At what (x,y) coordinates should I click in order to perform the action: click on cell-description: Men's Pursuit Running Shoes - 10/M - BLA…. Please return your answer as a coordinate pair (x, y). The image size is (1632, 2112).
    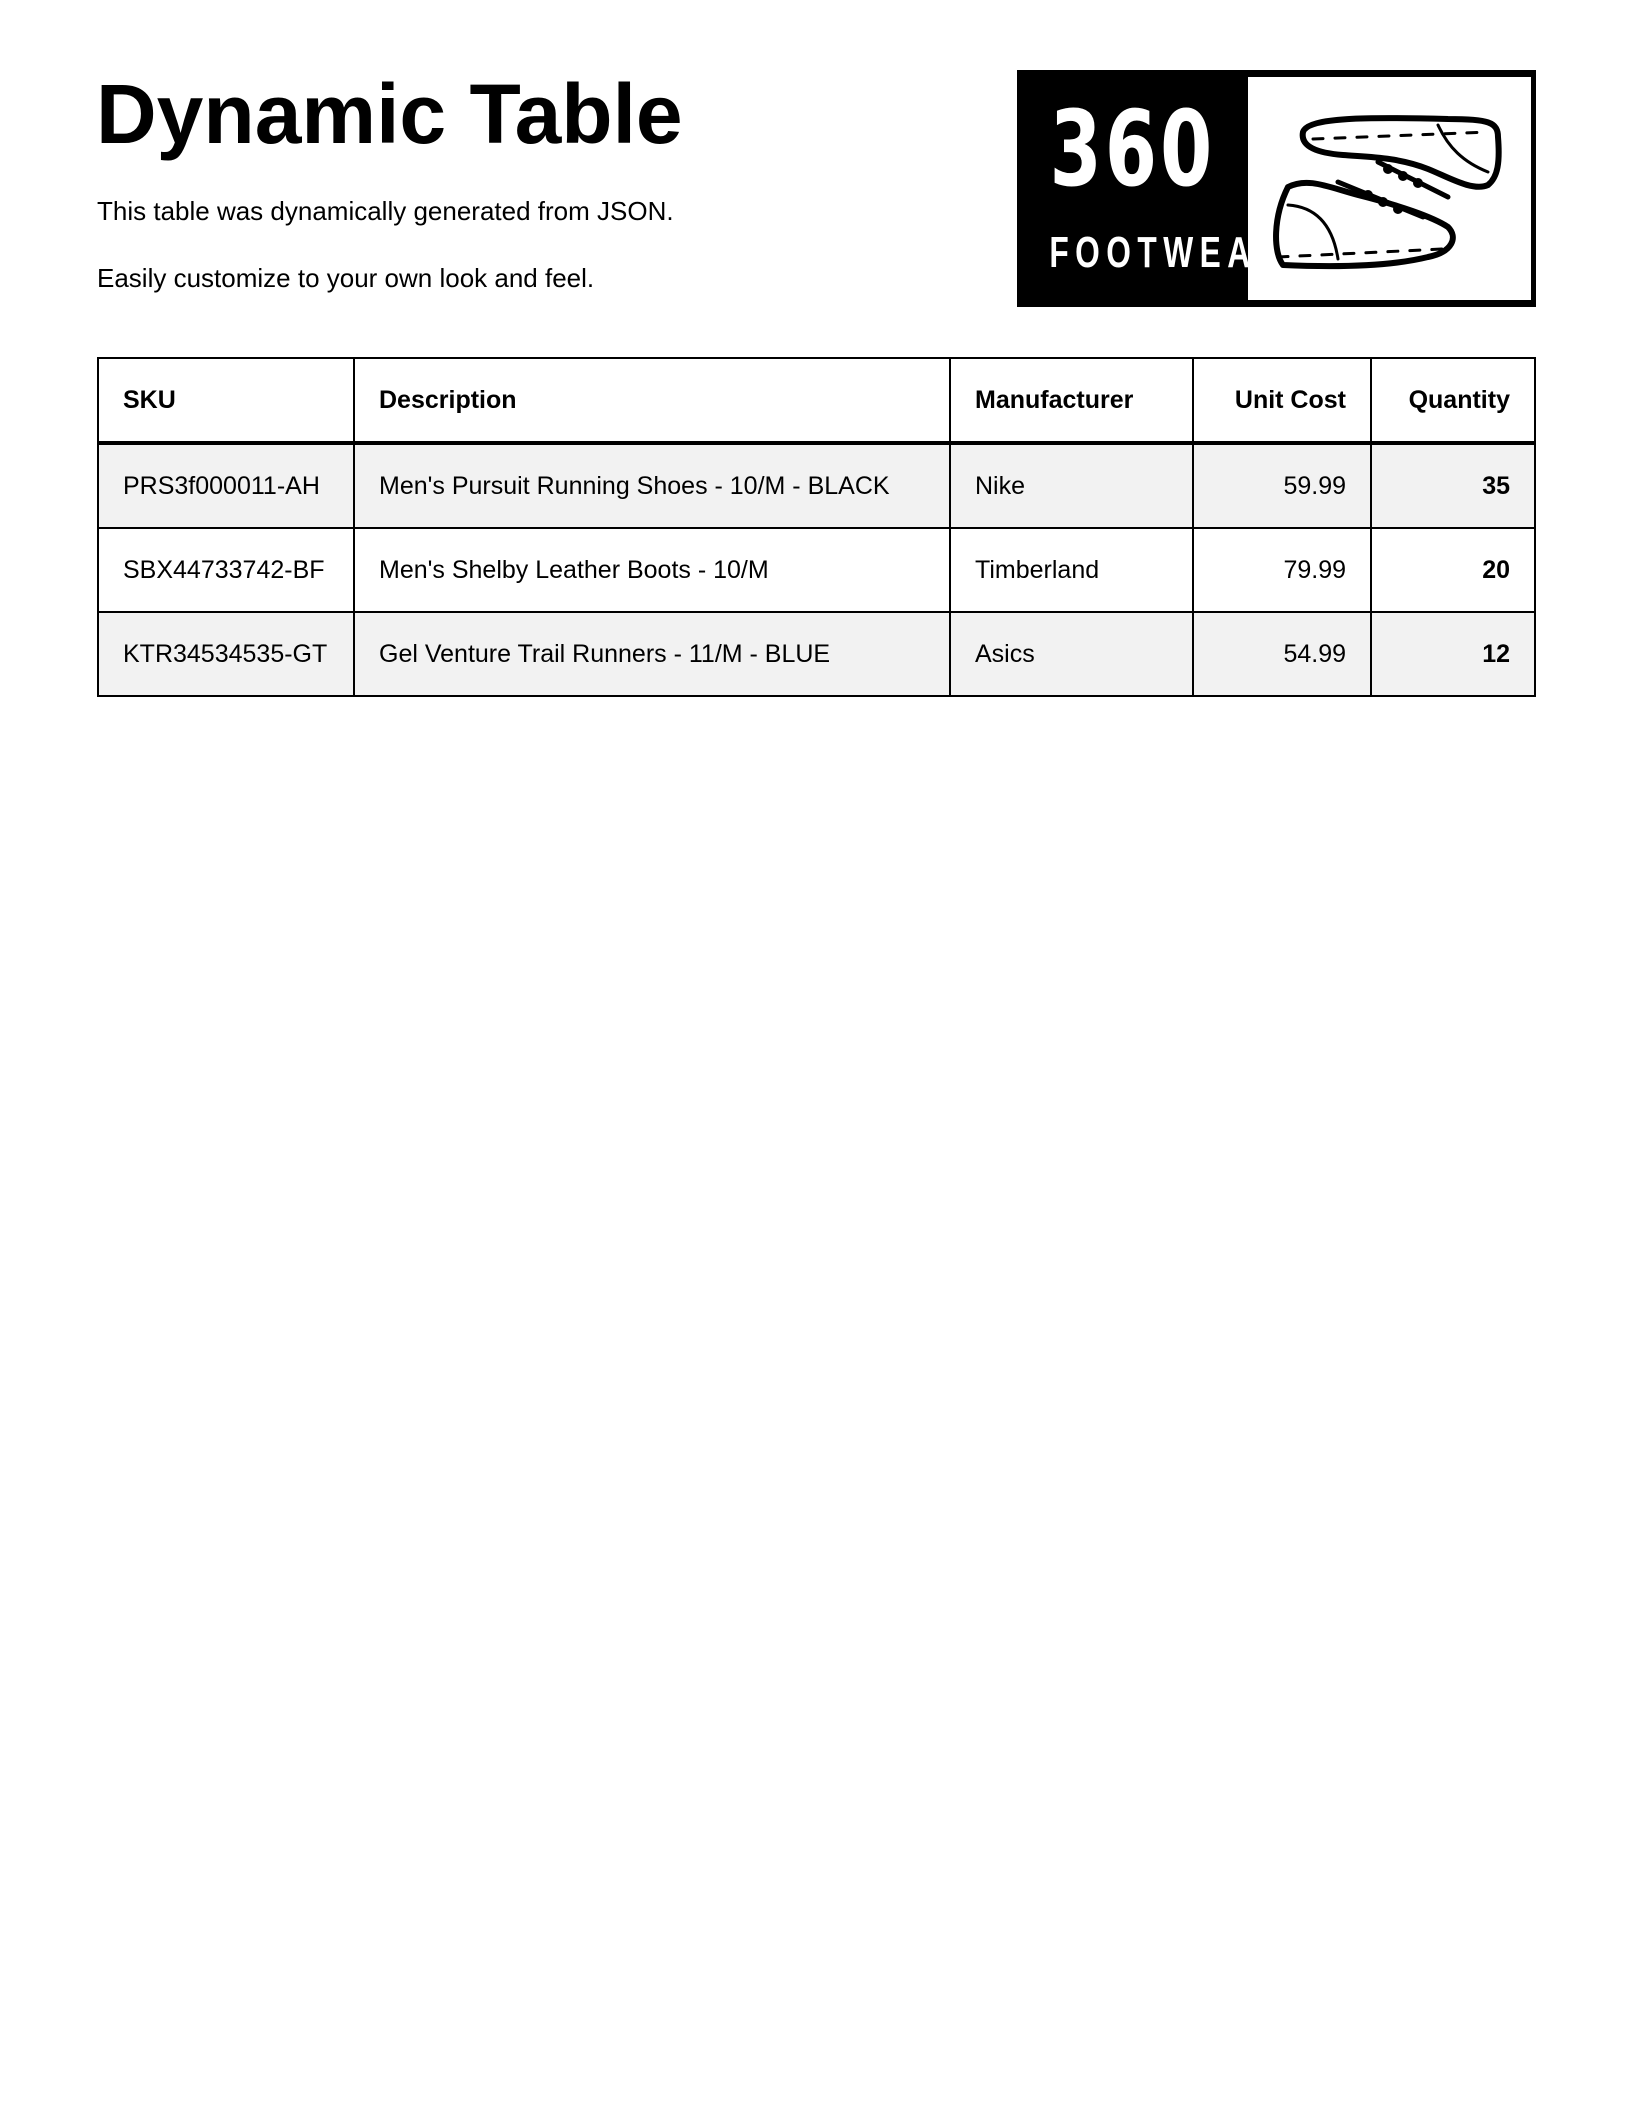
    Looking at the image, I should click on (652, 485).